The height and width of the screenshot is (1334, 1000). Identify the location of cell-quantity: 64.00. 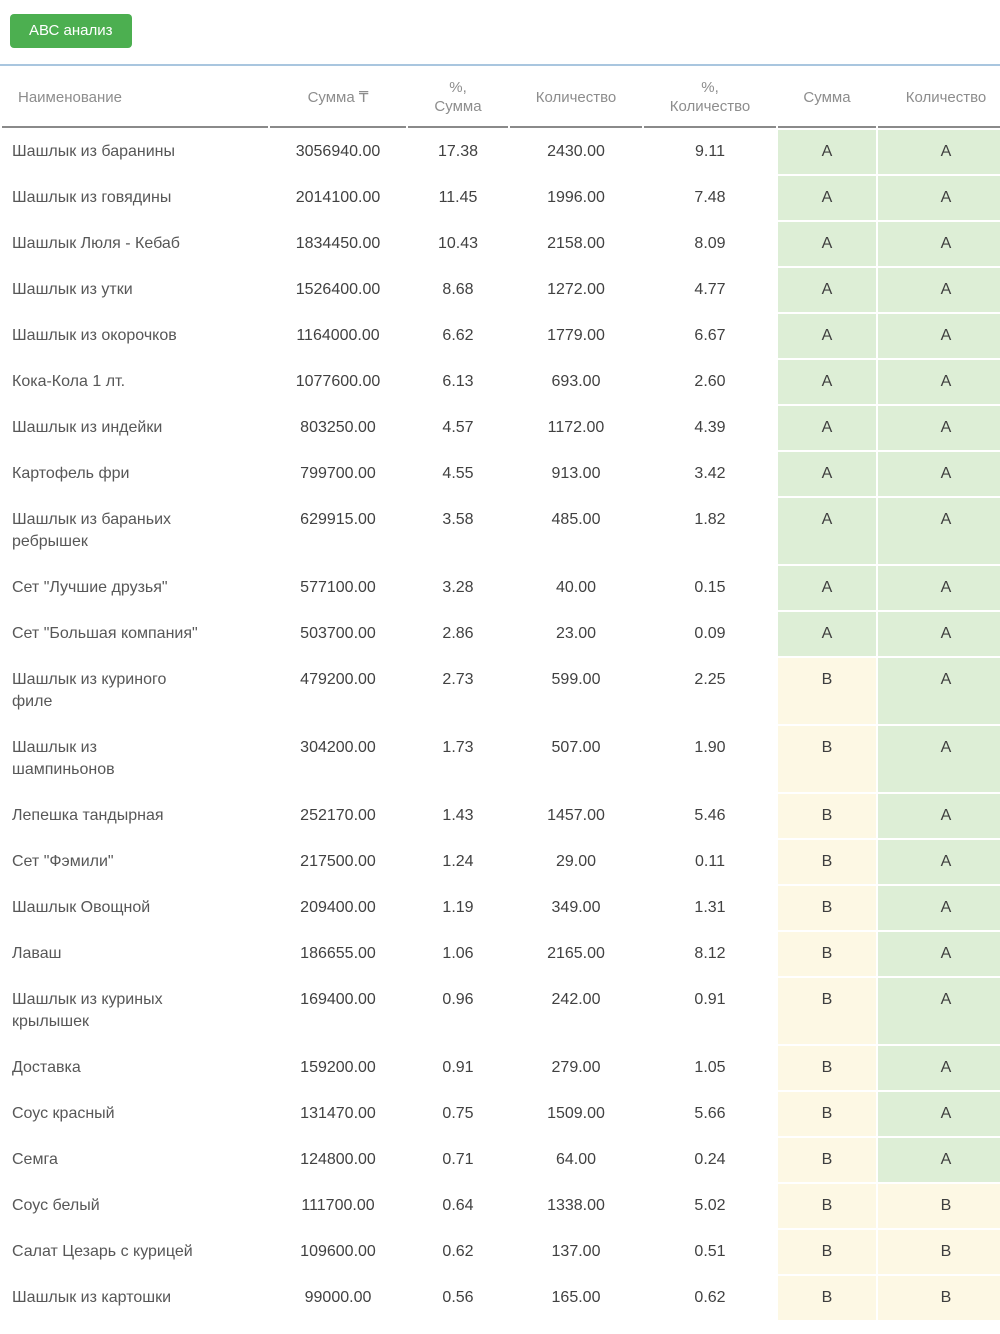
(576, 1159).